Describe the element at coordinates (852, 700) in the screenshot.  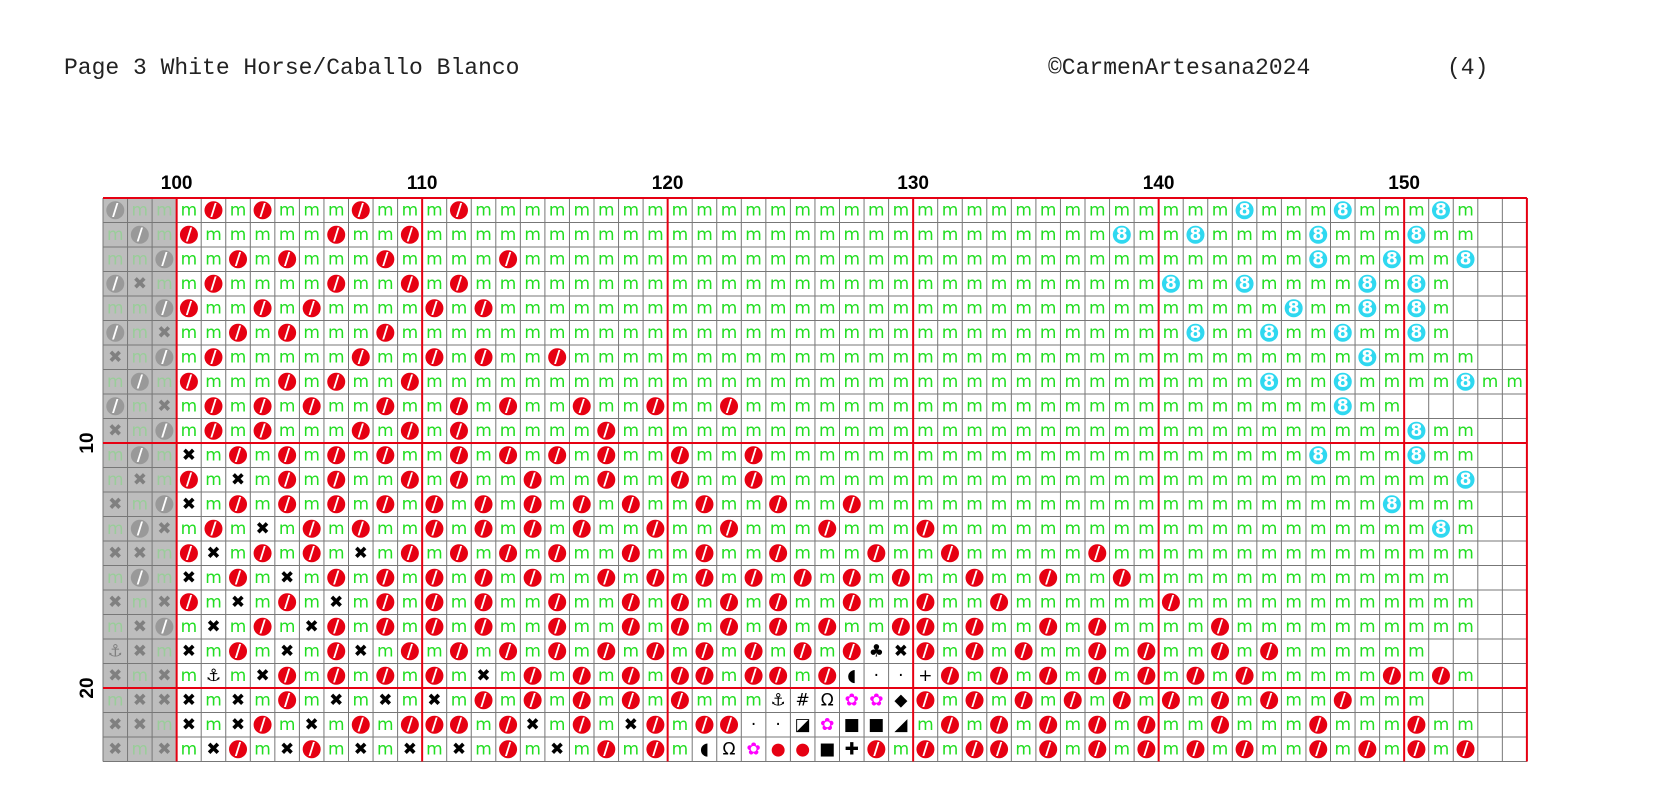
I see `cell-symbol: ✿` at that location.